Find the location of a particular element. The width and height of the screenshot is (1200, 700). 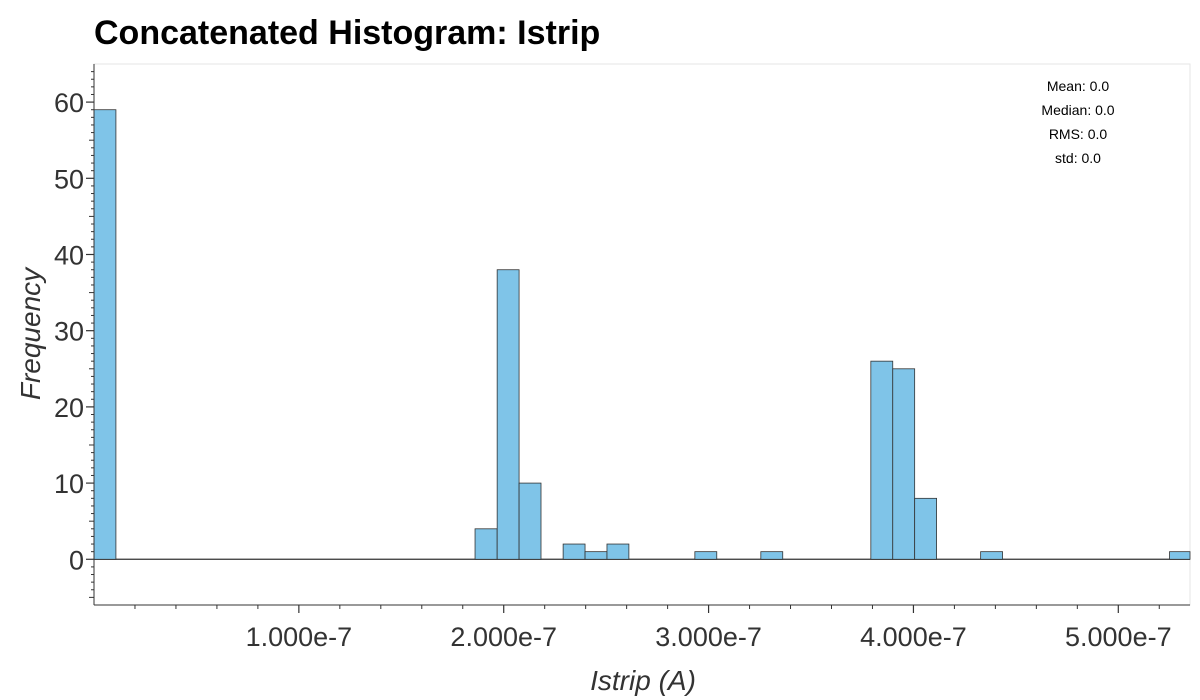

y-tick-label: 20 is located at coordinates (69, 408).